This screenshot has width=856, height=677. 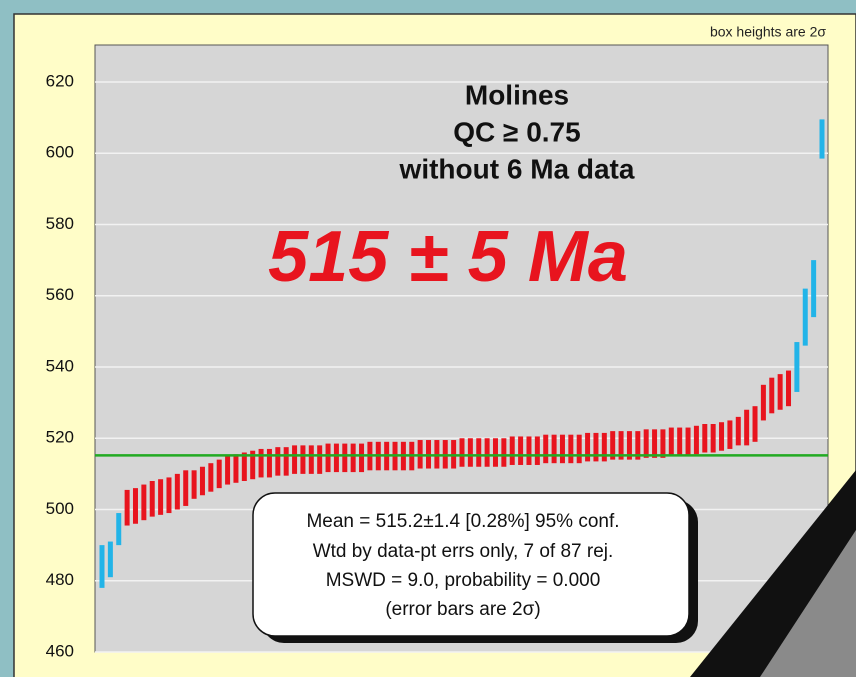 What do you see at coordinates (60, 80) in the screenshot?
I see `y-tick-label: 620` at bounding box center [60, 80].